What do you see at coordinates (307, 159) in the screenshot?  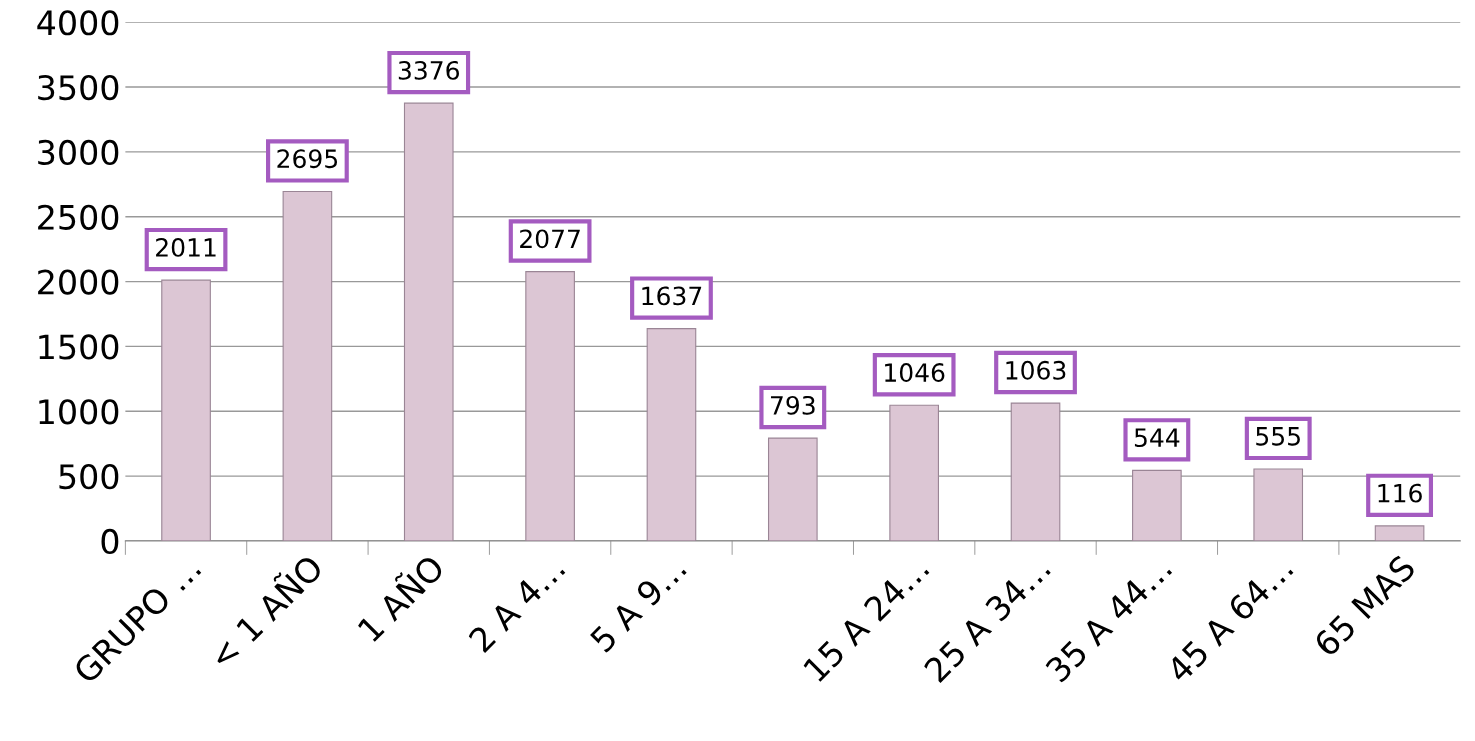 I see `data-label: 2695` at bounding box center [307, 159].